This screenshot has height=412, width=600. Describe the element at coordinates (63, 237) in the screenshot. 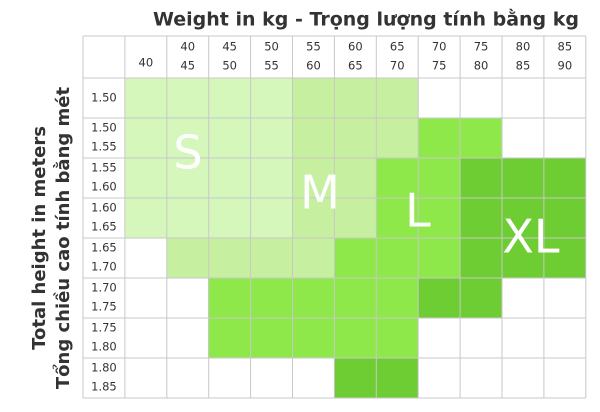

I see `y-axis-title: Tổng chiều cao tính bằng mét` at that location.